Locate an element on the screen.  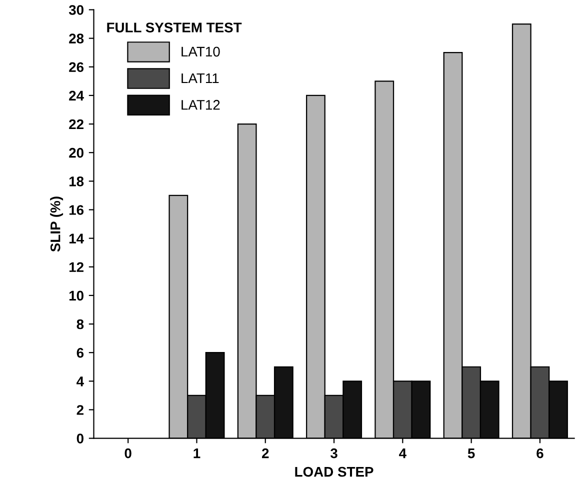
y-tick-label: 24 is located at coordinates (76, 95).